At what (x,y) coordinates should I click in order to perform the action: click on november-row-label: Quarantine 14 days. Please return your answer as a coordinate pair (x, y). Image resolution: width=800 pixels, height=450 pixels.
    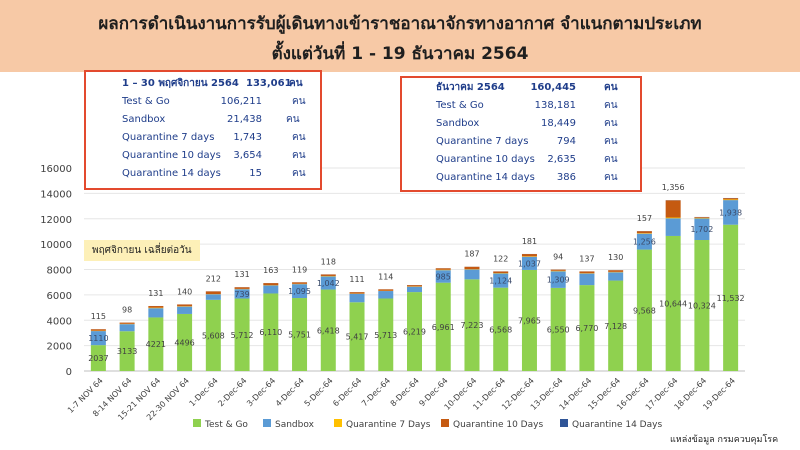
    Looking at the image, I should click on (171, 173).